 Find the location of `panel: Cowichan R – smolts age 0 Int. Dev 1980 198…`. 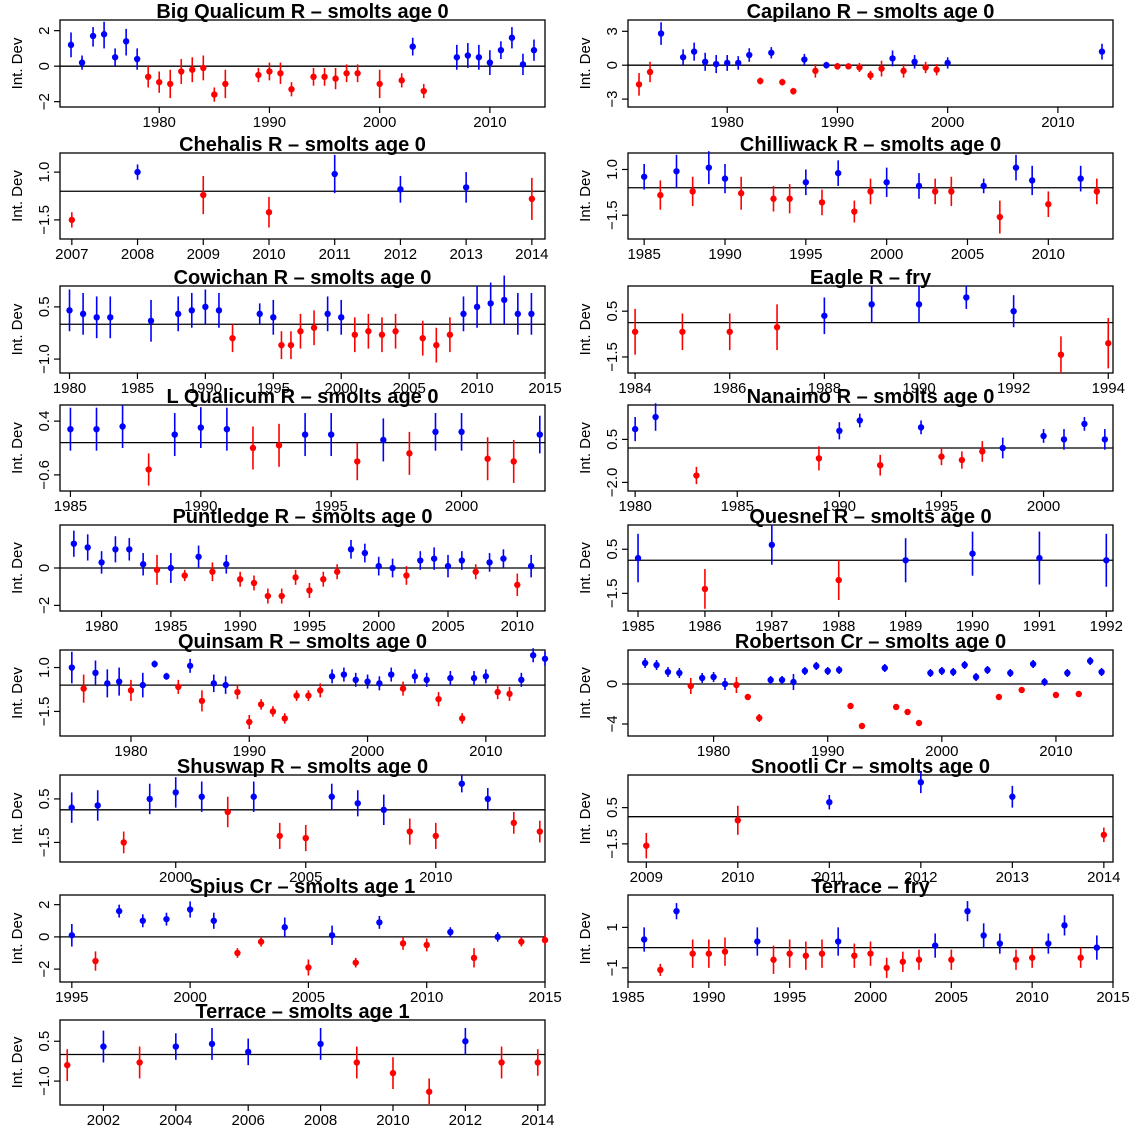

panel: Cowichan R – smolts age 0 Int. Dev 1980 198… is located at coordinates (285, 332).